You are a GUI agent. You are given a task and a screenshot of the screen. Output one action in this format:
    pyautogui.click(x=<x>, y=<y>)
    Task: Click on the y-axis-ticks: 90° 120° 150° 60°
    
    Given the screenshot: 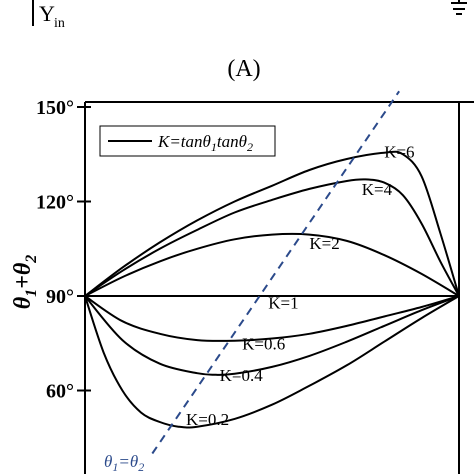 What is the action you would take?
    pyautogui.click(x=63, y=250)
    